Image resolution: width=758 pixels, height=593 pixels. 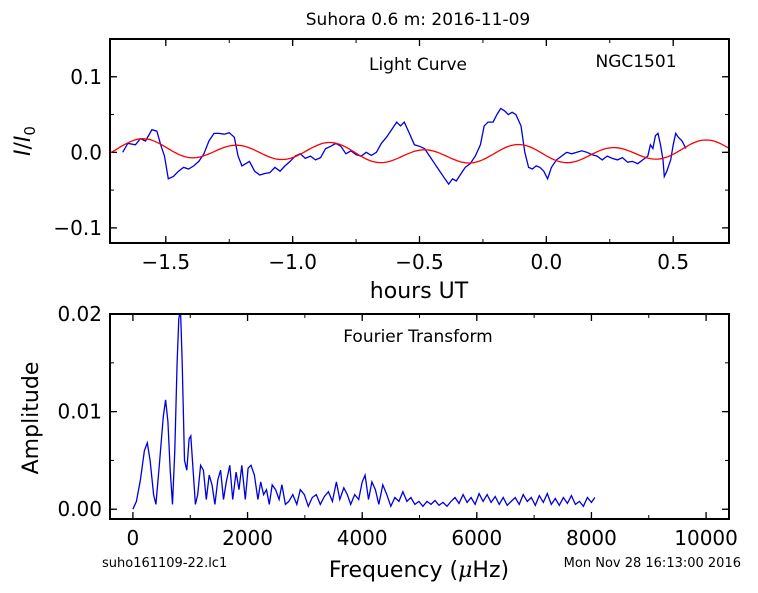 What do you see at coordinates (79, 412) in the screenshot?
I see `y-tick-label: 0.01` at bounding box center [79, 412].